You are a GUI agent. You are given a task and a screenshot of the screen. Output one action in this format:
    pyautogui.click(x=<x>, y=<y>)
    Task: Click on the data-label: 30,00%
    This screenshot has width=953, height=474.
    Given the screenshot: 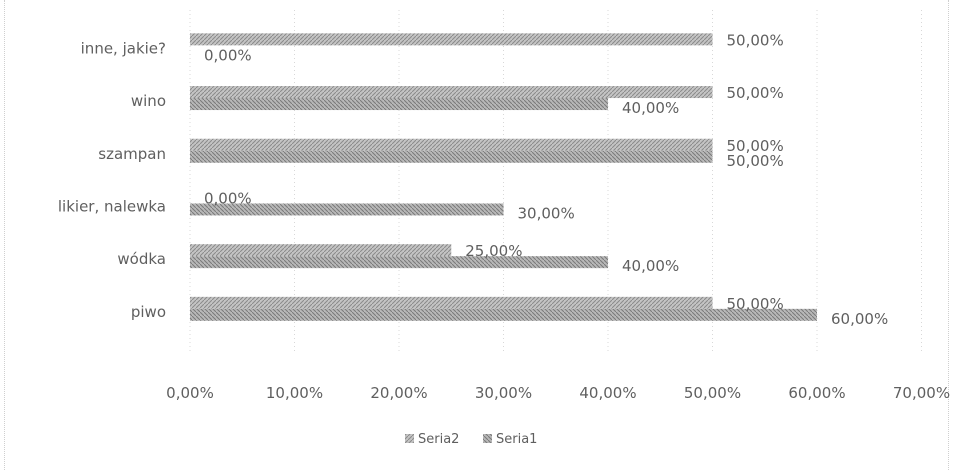 What is the action you would take?
    pyautogui.click(x=546, y=213)
    